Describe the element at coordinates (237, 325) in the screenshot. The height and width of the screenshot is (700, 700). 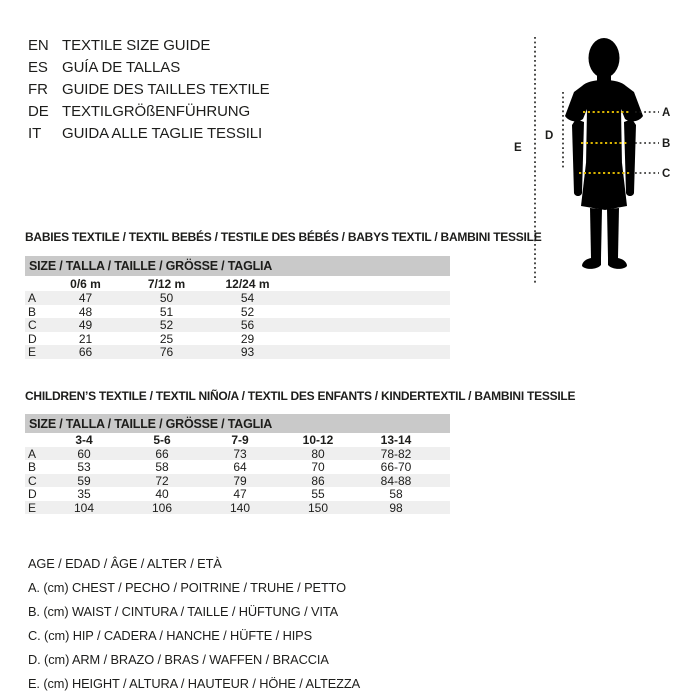
I see `table-row: C 49 52 56` at that location.